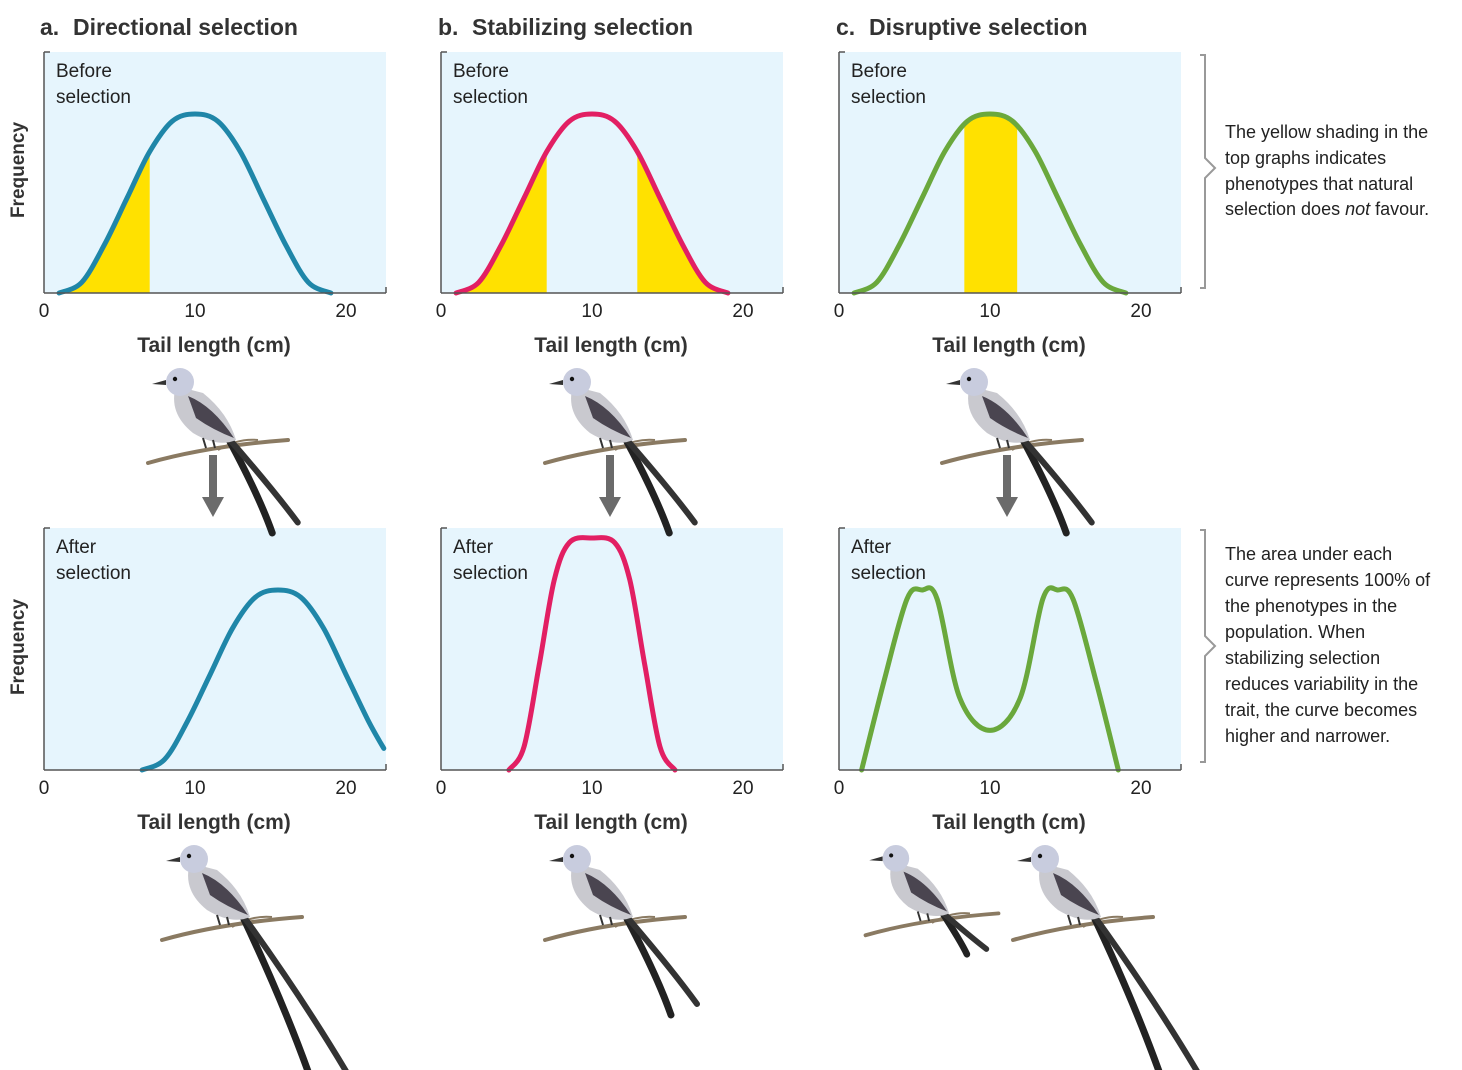 This screenshot has width=1462, height=1070. I want to click on y-axis-title-top: Frequency, so click(18, 170).